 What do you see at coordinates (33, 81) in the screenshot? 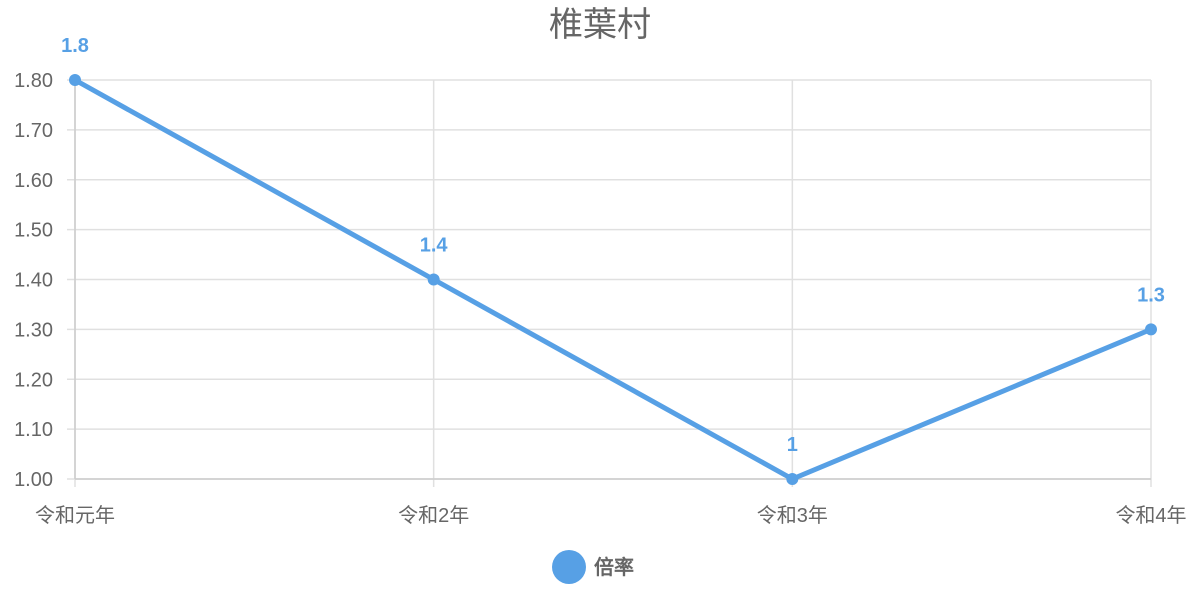
I see `y-tick-label: 1.80` at bounding box center [33, 81].